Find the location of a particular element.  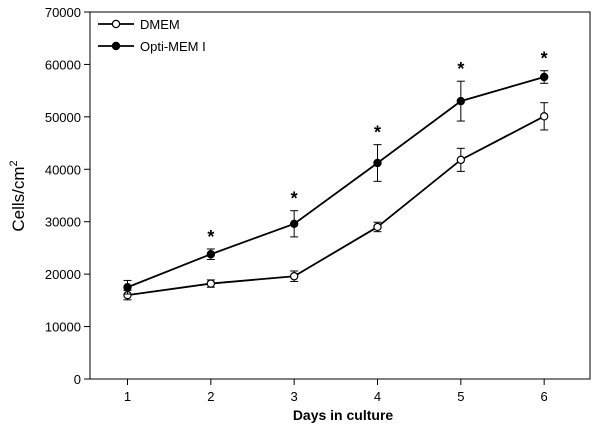

y-tick-label: 0 is located at coordinates (77, 379).